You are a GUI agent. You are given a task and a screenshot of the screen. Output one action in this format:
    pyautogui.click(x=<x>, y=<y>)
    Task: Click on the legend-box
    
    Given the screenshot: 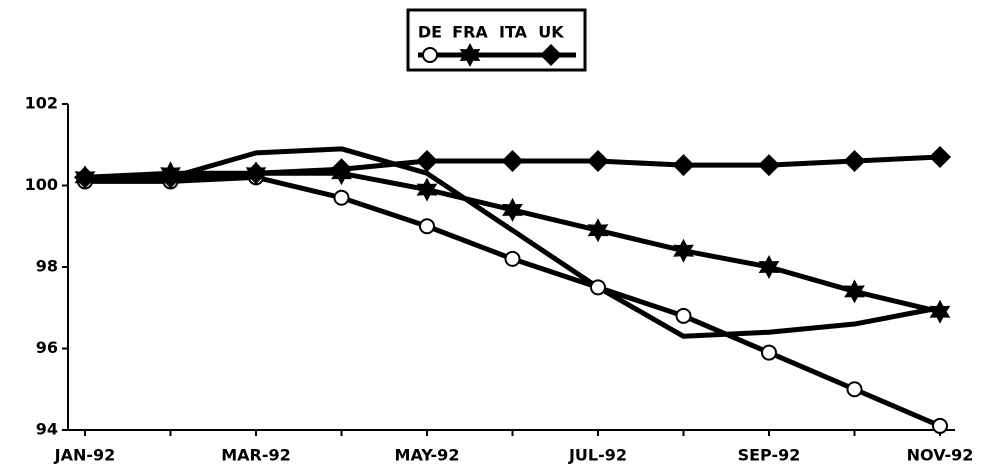 What is the action you would take?
    pyautogui.click(x=496, y=40)
    